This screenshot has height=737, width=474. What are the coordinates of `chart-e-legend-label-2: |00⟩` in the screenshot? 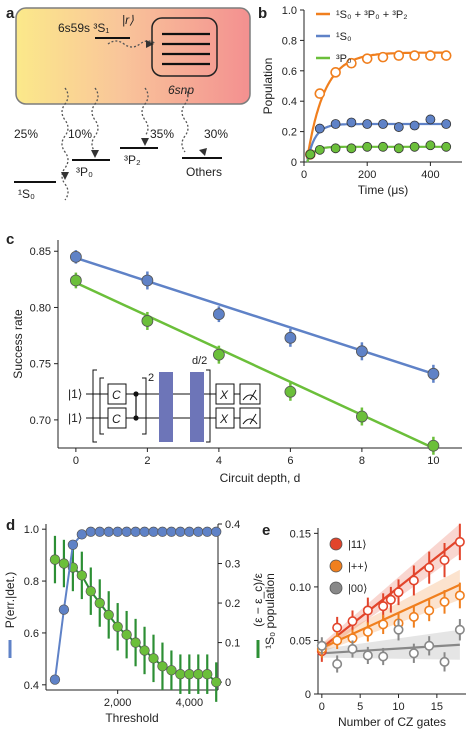 It's located at (357, 589).